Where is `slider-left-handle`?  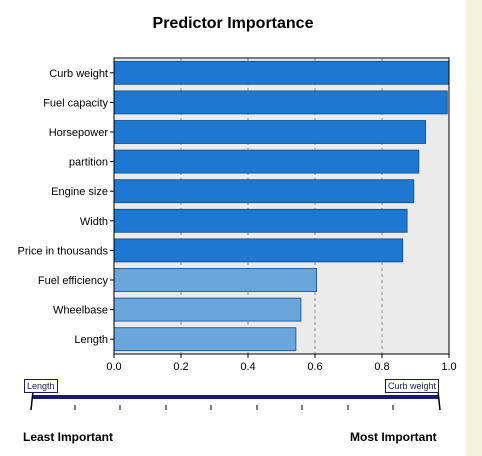 slider-left-handle is located at coordinates (32, 400).